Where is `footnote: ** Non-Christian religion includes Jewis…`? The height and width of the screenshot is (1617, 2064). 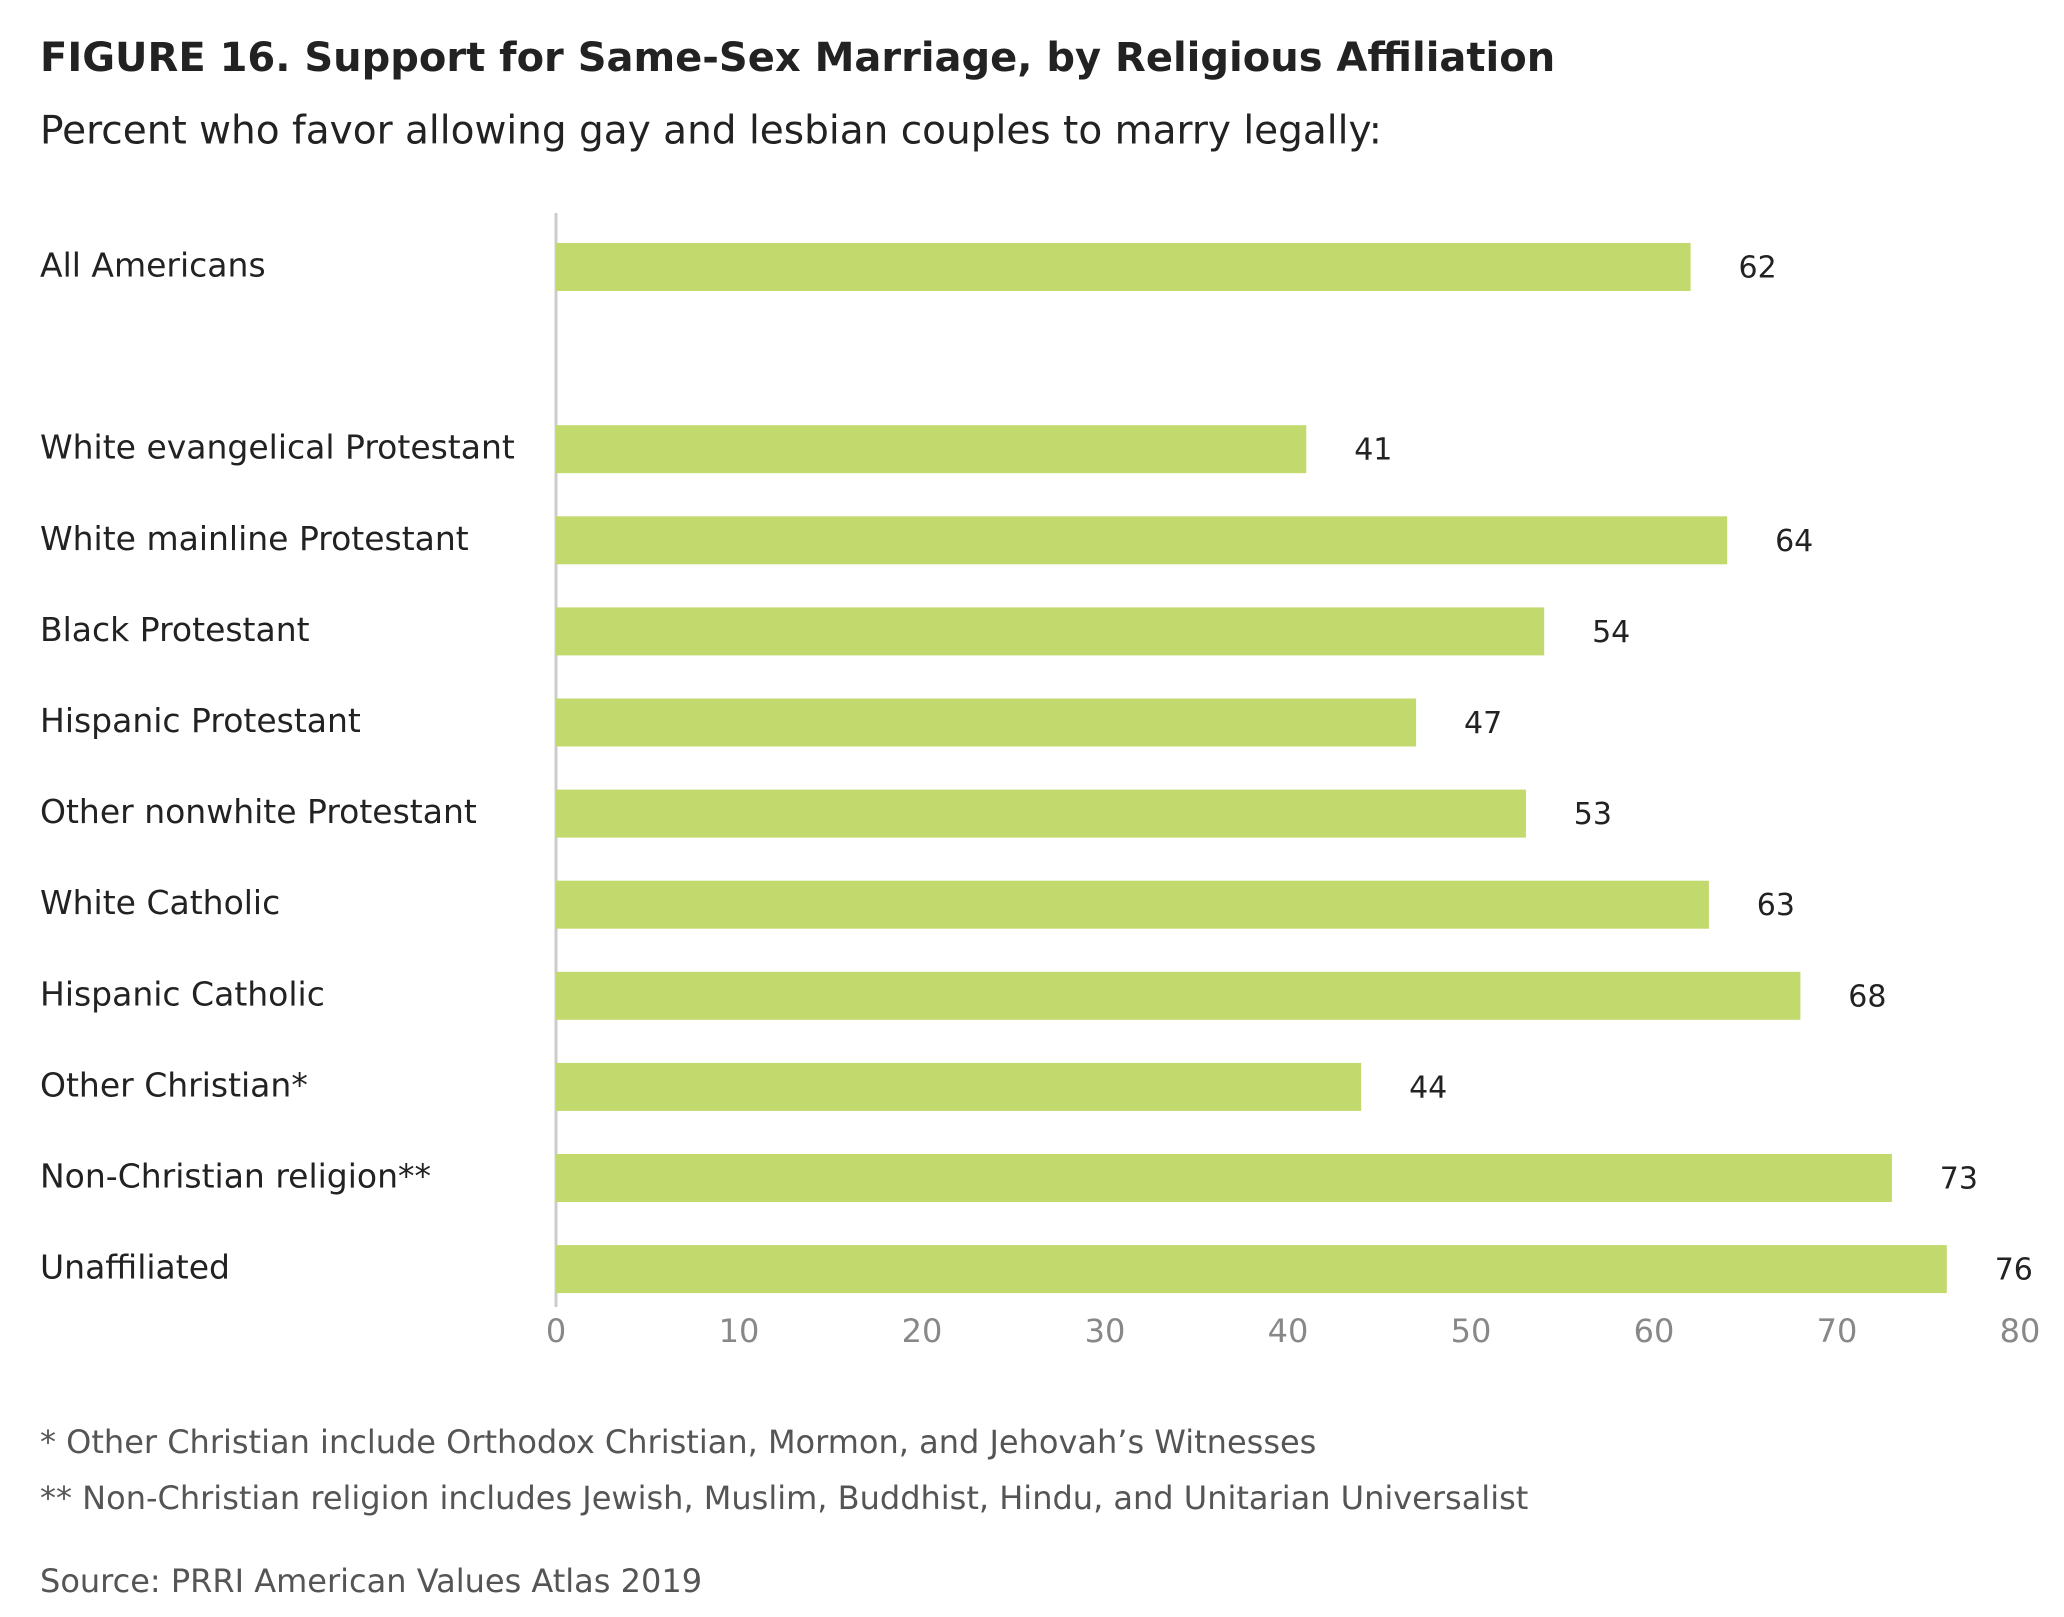 footnote: ** Non-Christian religion includes Jewis… is located at coordinates (784, 1498).